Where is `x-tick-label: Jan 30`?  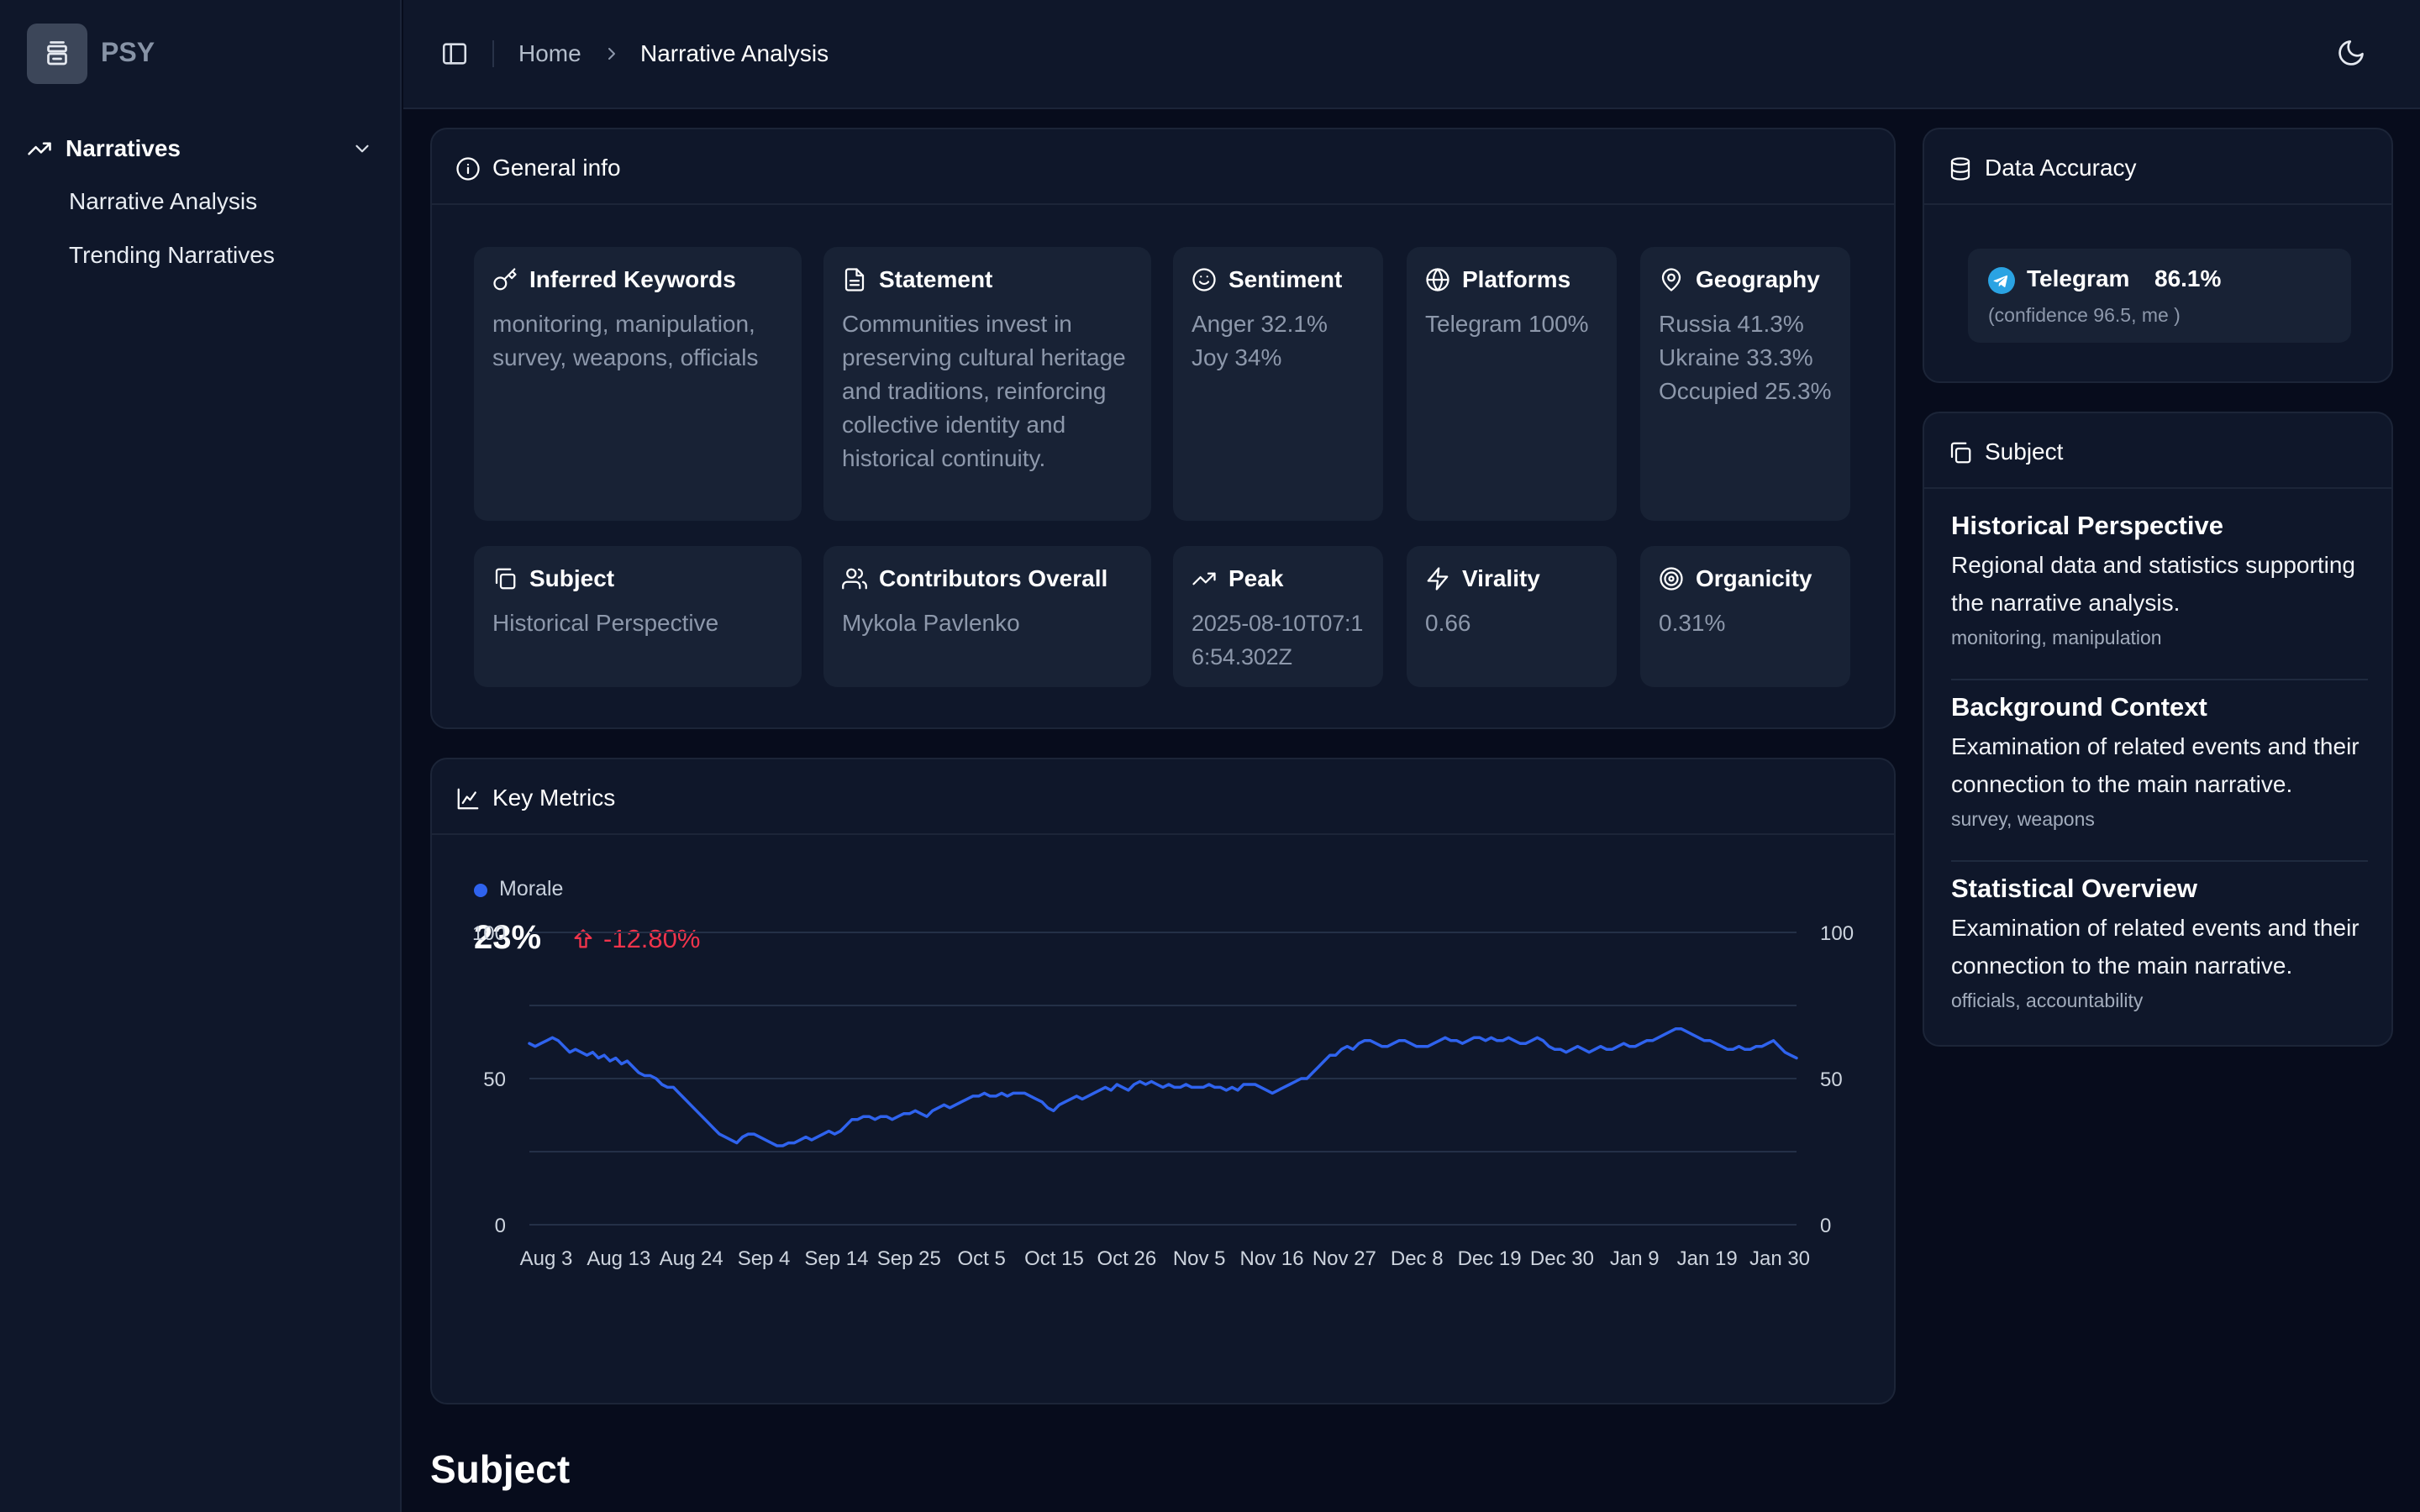 x-tick-label: Jan 30 is located at coordinates (1780, 1258).